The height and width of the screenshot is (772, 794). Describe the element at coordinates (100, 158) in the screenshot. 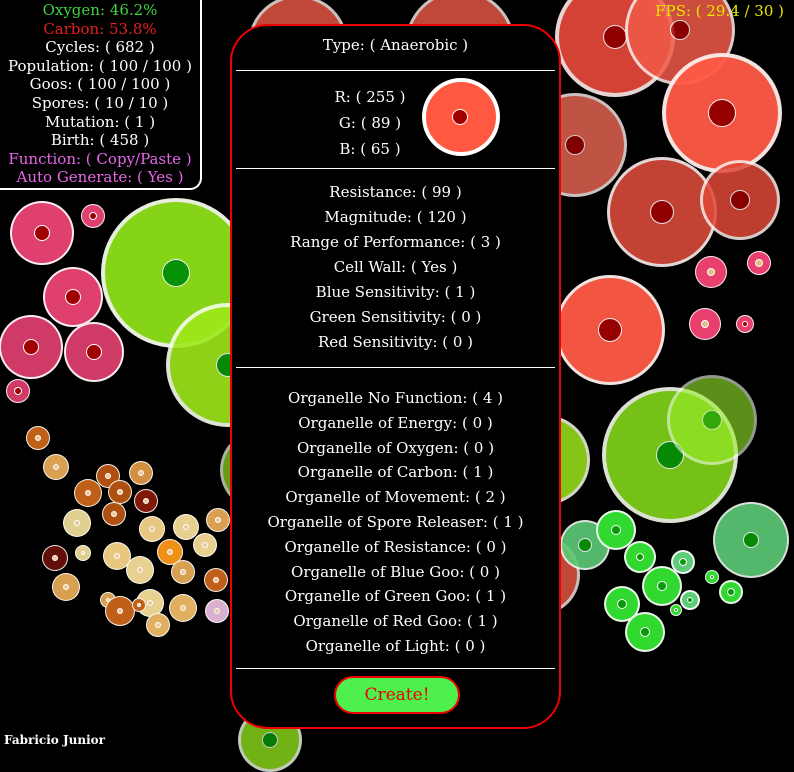

I see `function-toggle: Function: ( Copy/Paste )` at that location.